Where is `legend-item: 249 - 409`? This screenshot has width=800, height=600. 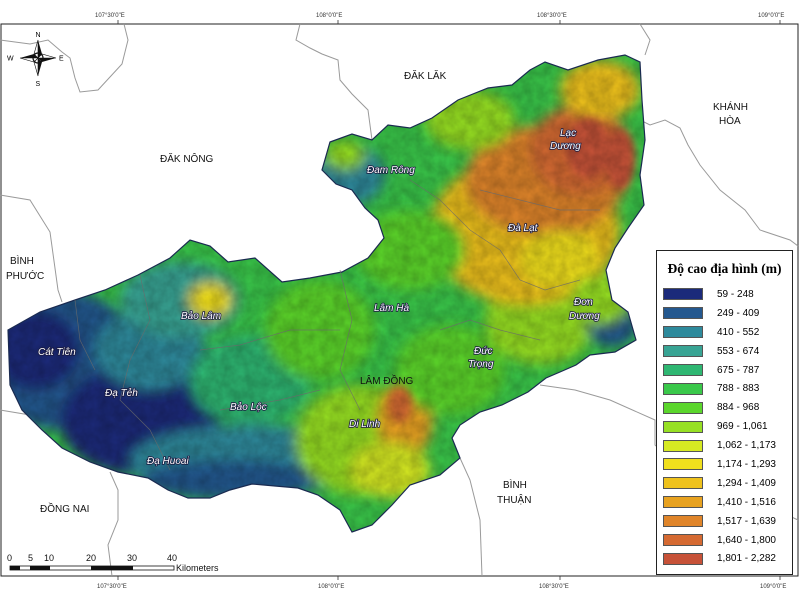 legend-item: 249 - 409 is located at coordinates (724, 313).